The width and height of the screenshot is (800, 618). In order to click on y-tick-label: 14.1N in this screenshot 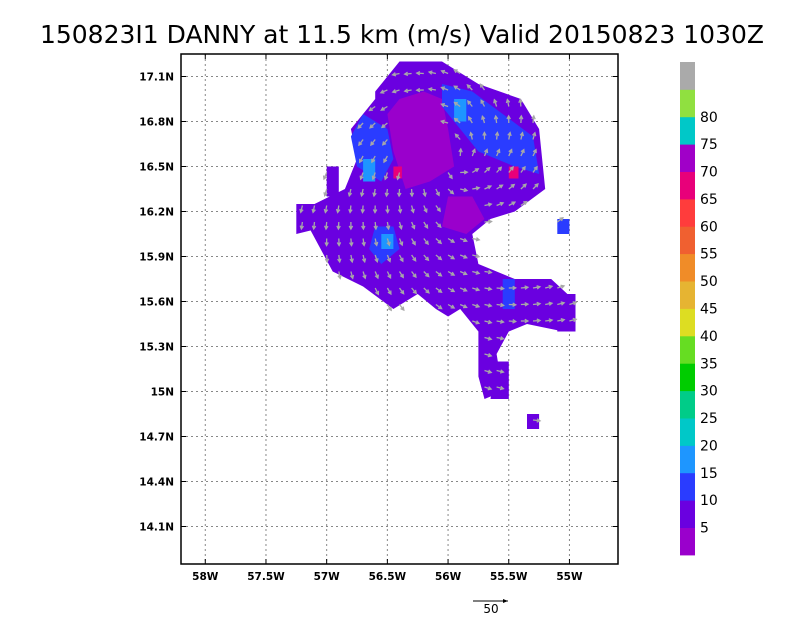, I will do `click(156, 528)`.